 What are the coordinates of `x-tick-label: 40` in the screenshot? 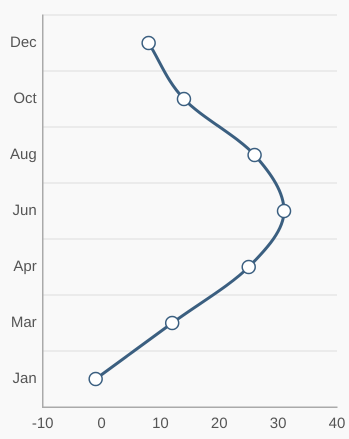 It's located at (337, 423).